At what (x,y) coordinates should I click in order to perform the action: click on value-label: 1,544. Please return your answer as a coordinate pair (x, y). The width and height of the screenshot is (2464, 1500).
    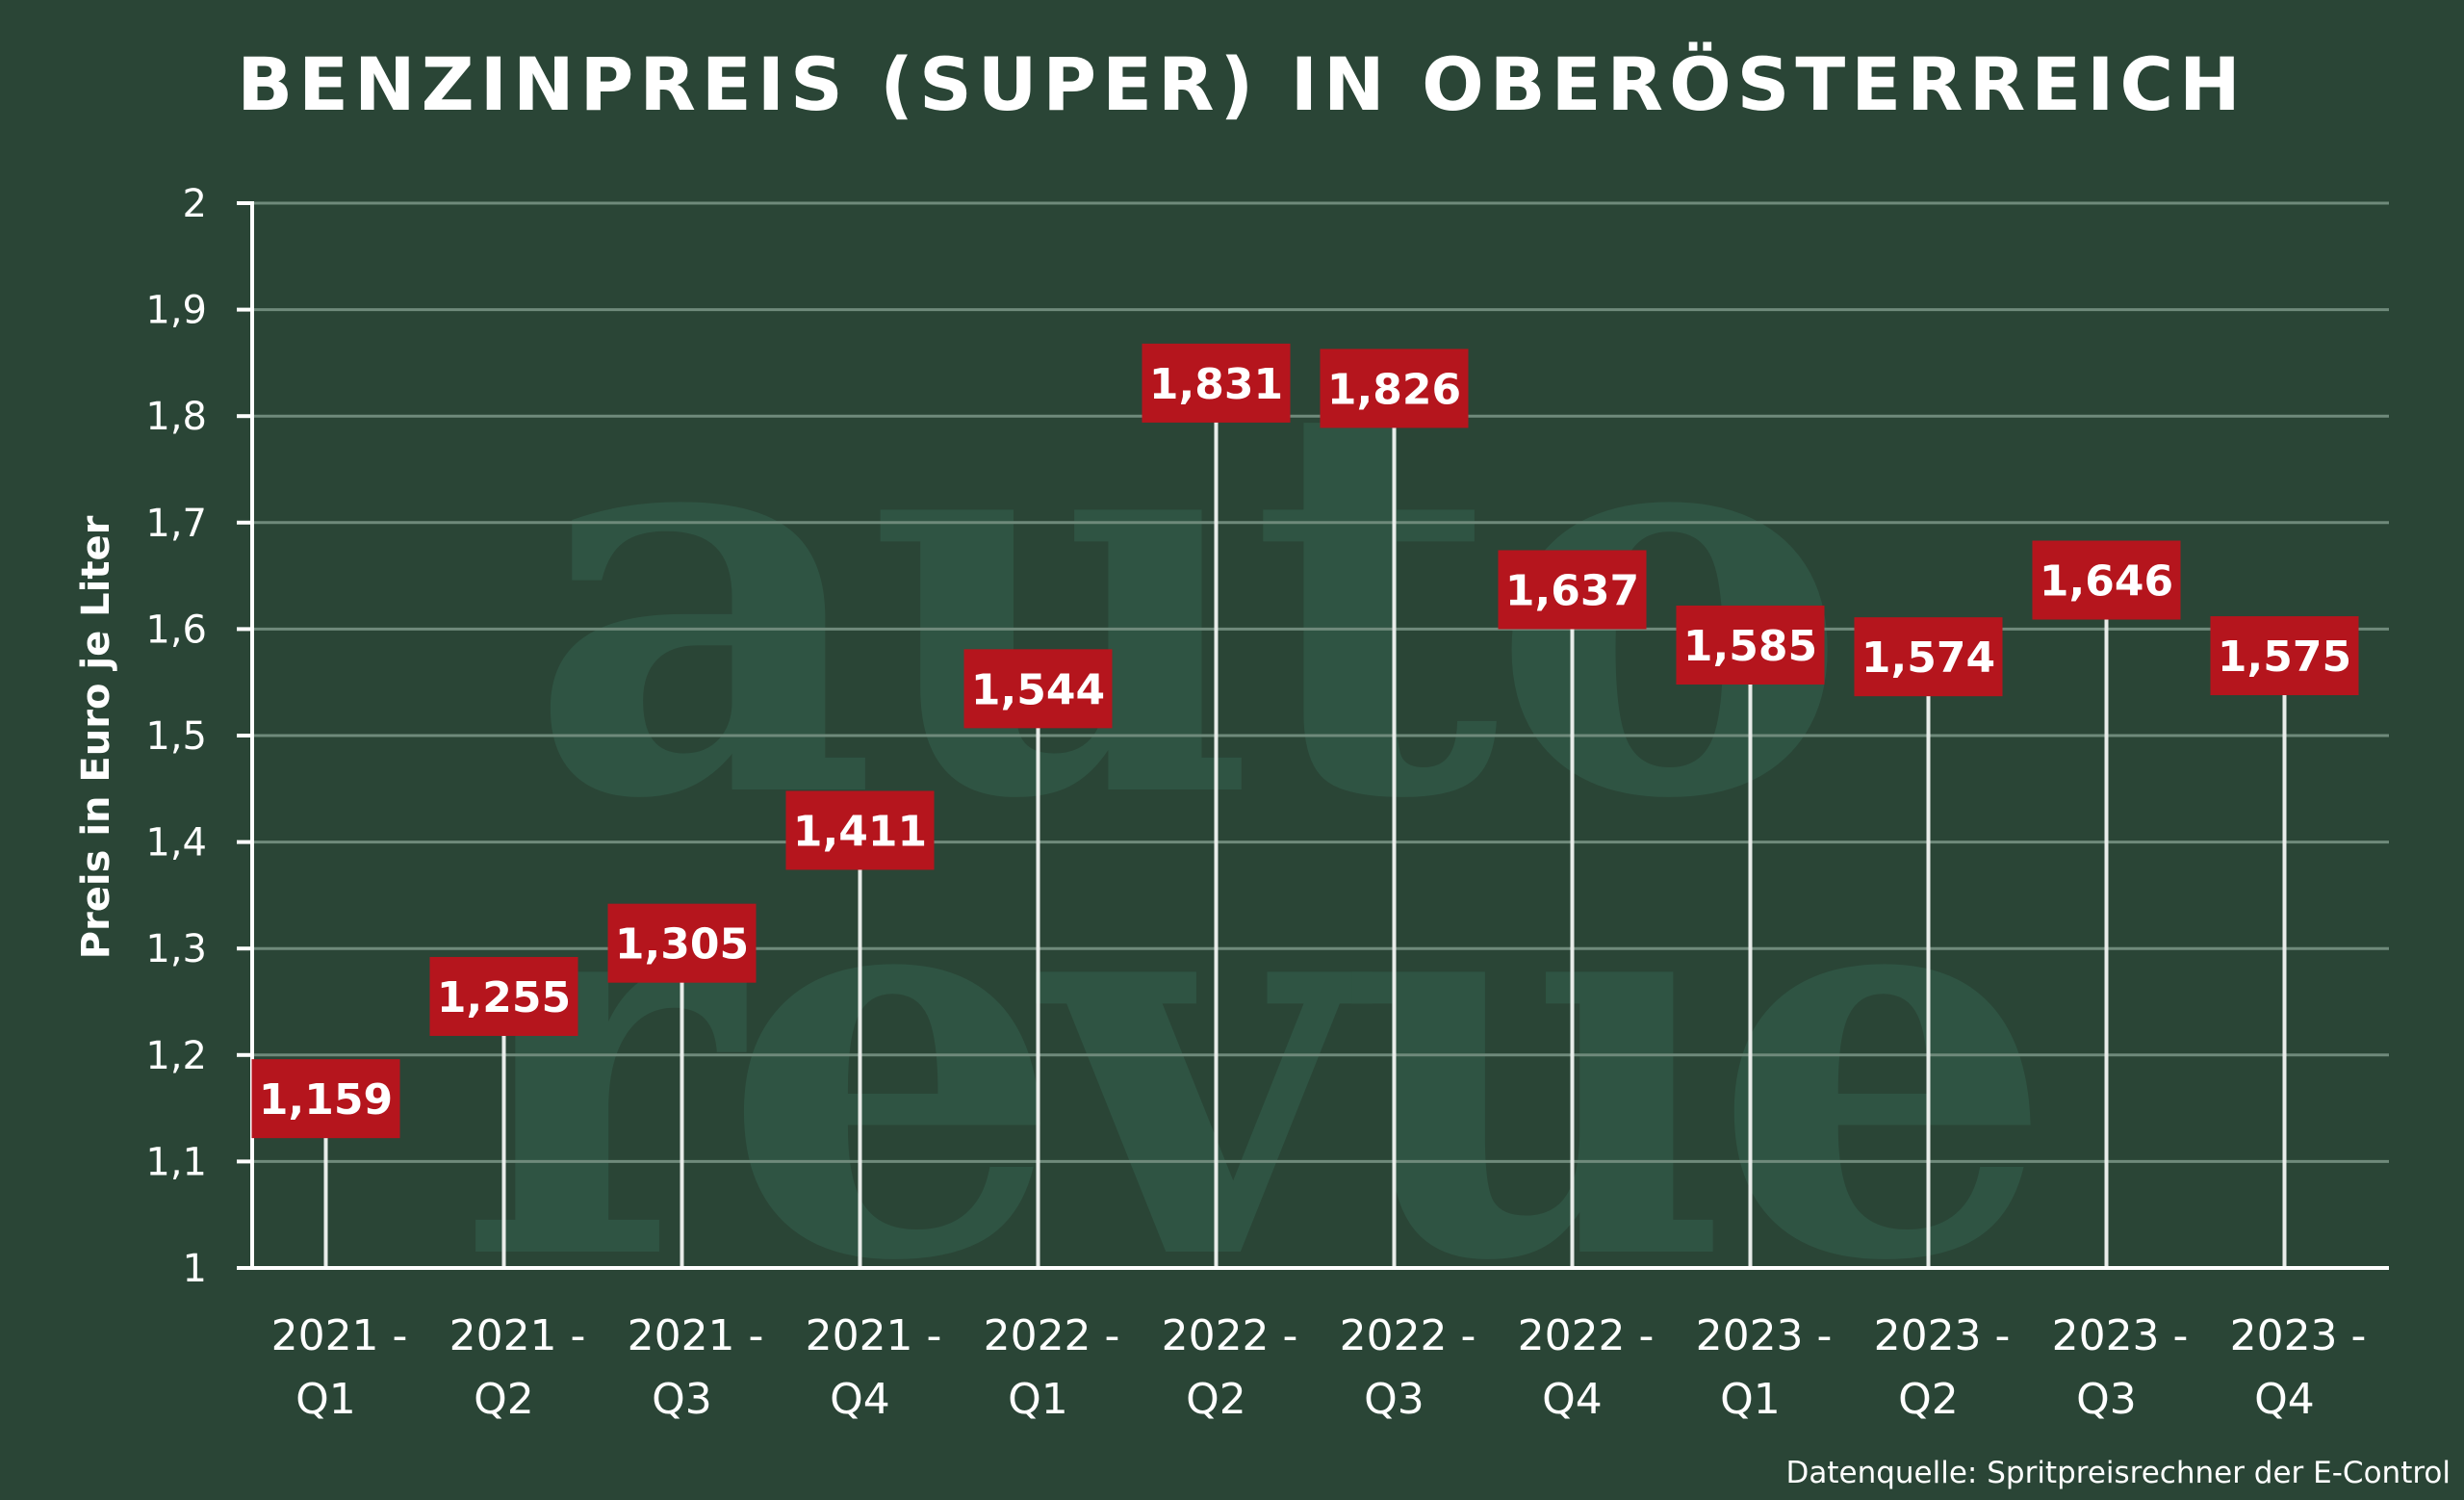
    Looking at the image, I should click on (1038, 689).